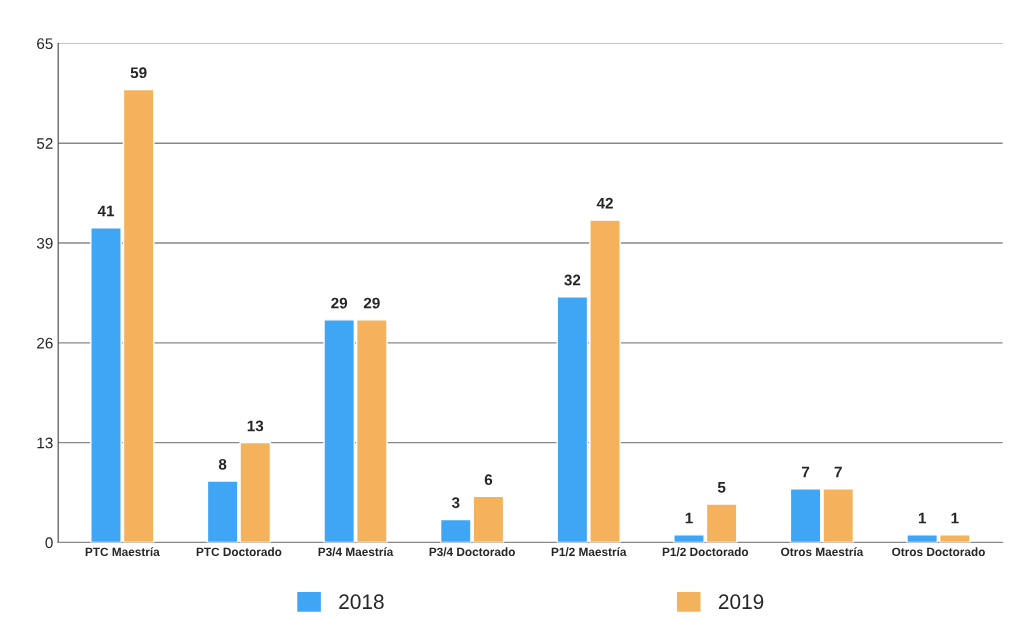 This screenshot has height=620, width=1021. Describe the element at coordinates (604, 203) in the screenshot. I see `data-label: 42` at that location.